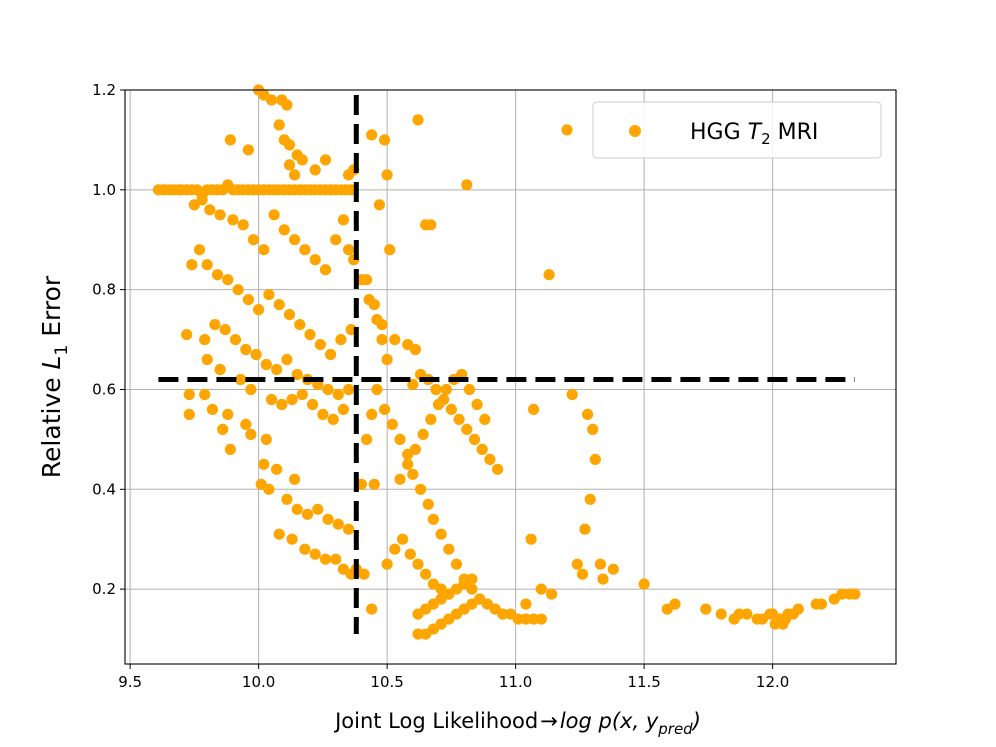 The width and height of the screenshot is (996, 747). Describe the element at coordinates (772, 682) in the screenshot. I see `x-tick-label: 12.0` at that location.